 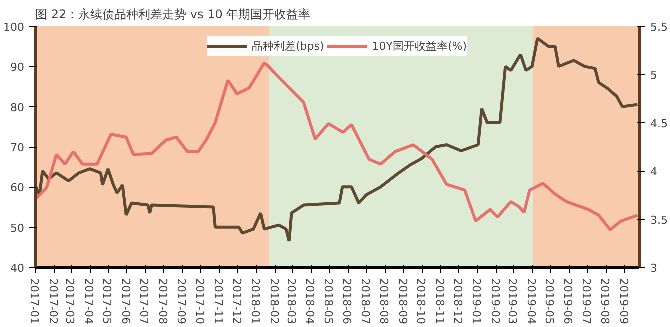 I want to click on x-tick-label: 2017-03, so click(x=70, y=301).